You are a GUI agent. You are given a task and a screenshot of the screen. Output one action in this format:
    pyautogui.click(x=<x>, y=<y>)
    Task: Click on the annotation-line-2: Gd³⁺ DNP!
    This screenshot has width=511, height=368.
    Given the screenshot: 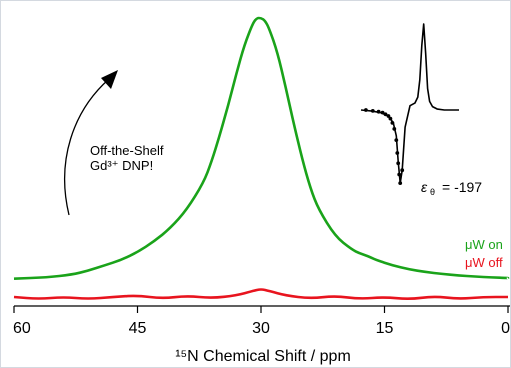 What is the action you would take?
    pyautogui.click(x=121, y=165)
    